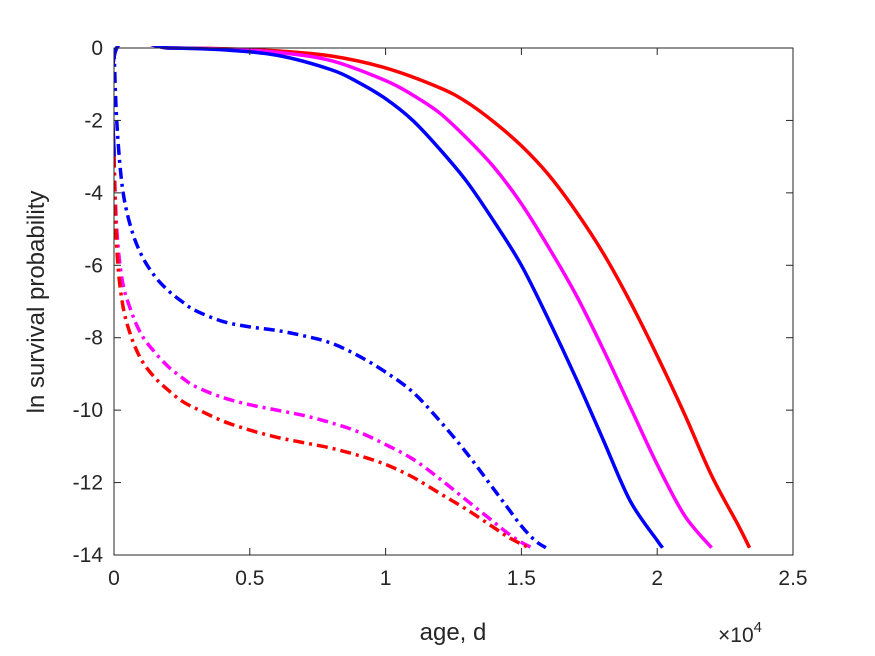  Describe the element at coordinates (249, 578) in the screenshot. I see `x-tick-label: 0.5` at that location.